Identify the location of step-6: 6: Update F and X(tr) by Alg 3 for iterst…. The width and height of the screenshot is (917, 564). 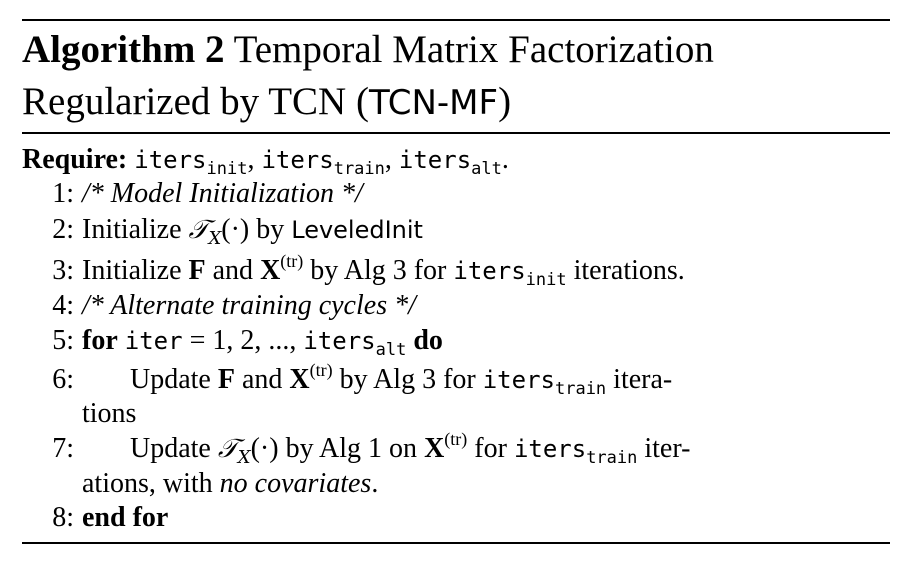
(347, 380).